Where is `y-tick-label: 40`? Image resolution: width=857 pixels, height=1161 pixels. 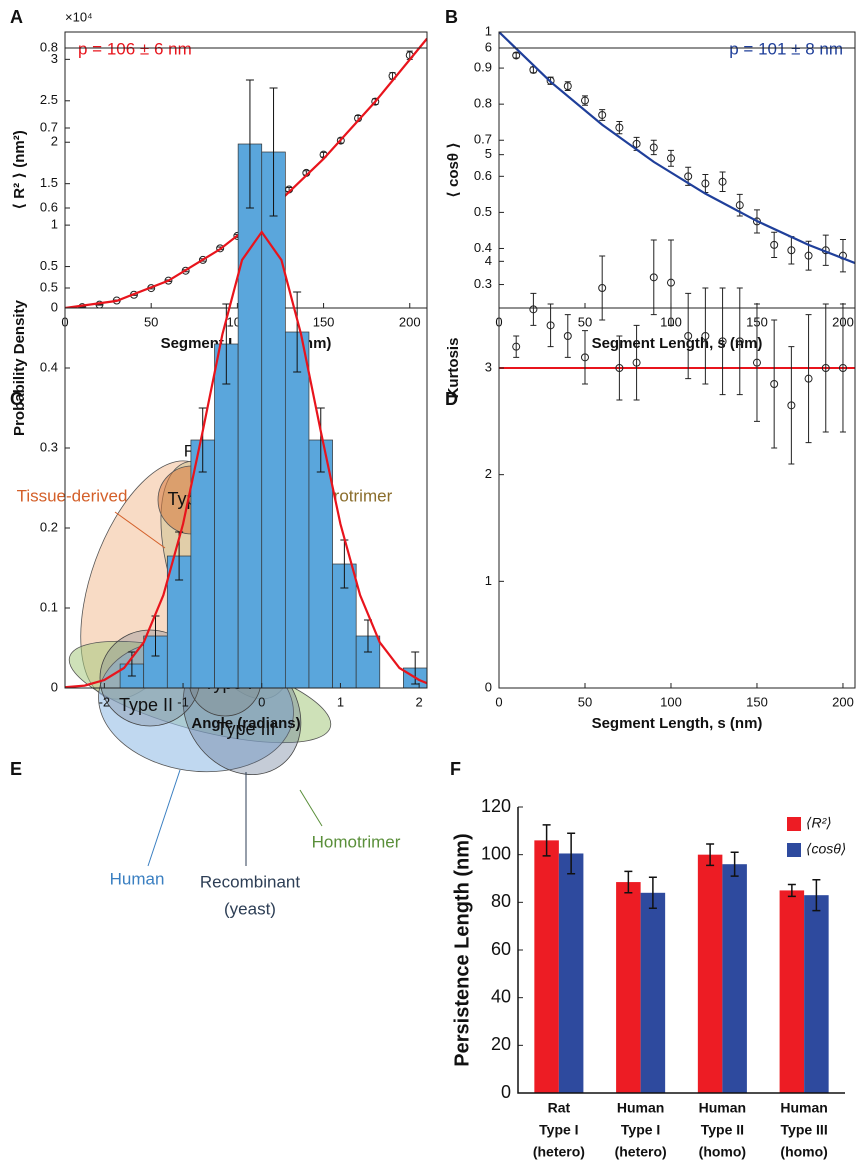 y-tick-label: 40 is located at coordinates (501, 996).